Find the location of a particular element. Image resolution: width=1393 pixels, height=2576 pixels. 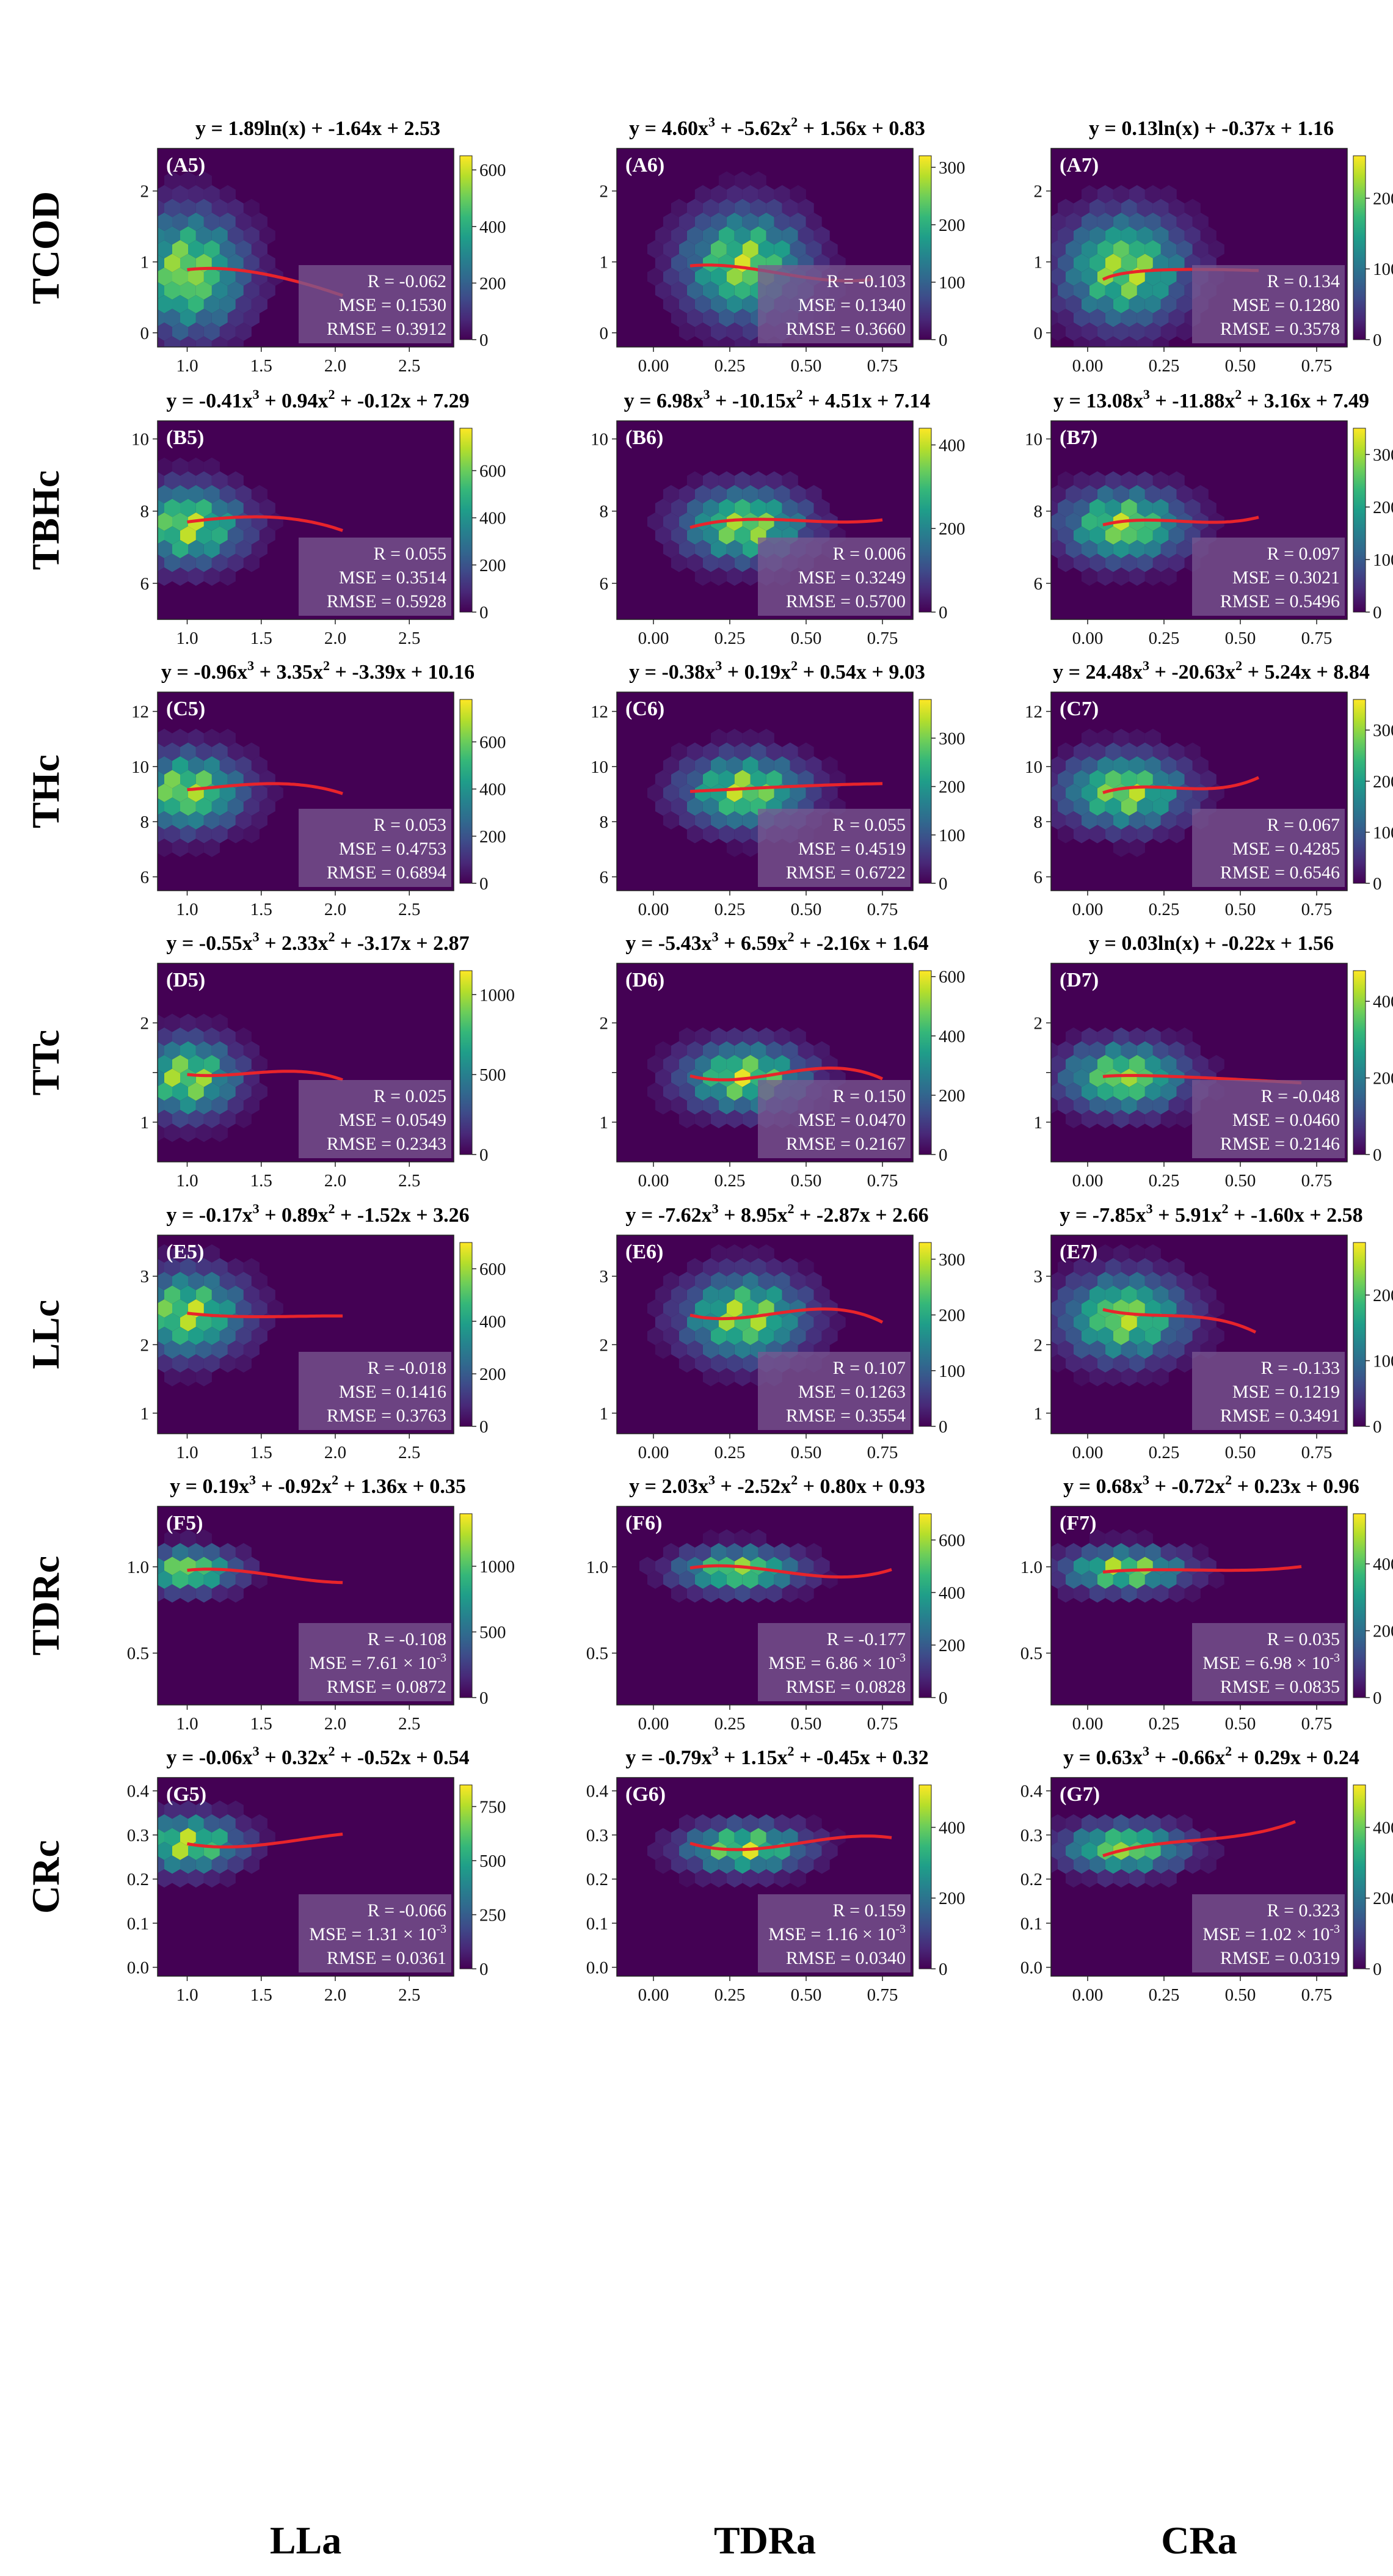

stats-line: R = 0.035 is located at coordinates (1303, 1639).